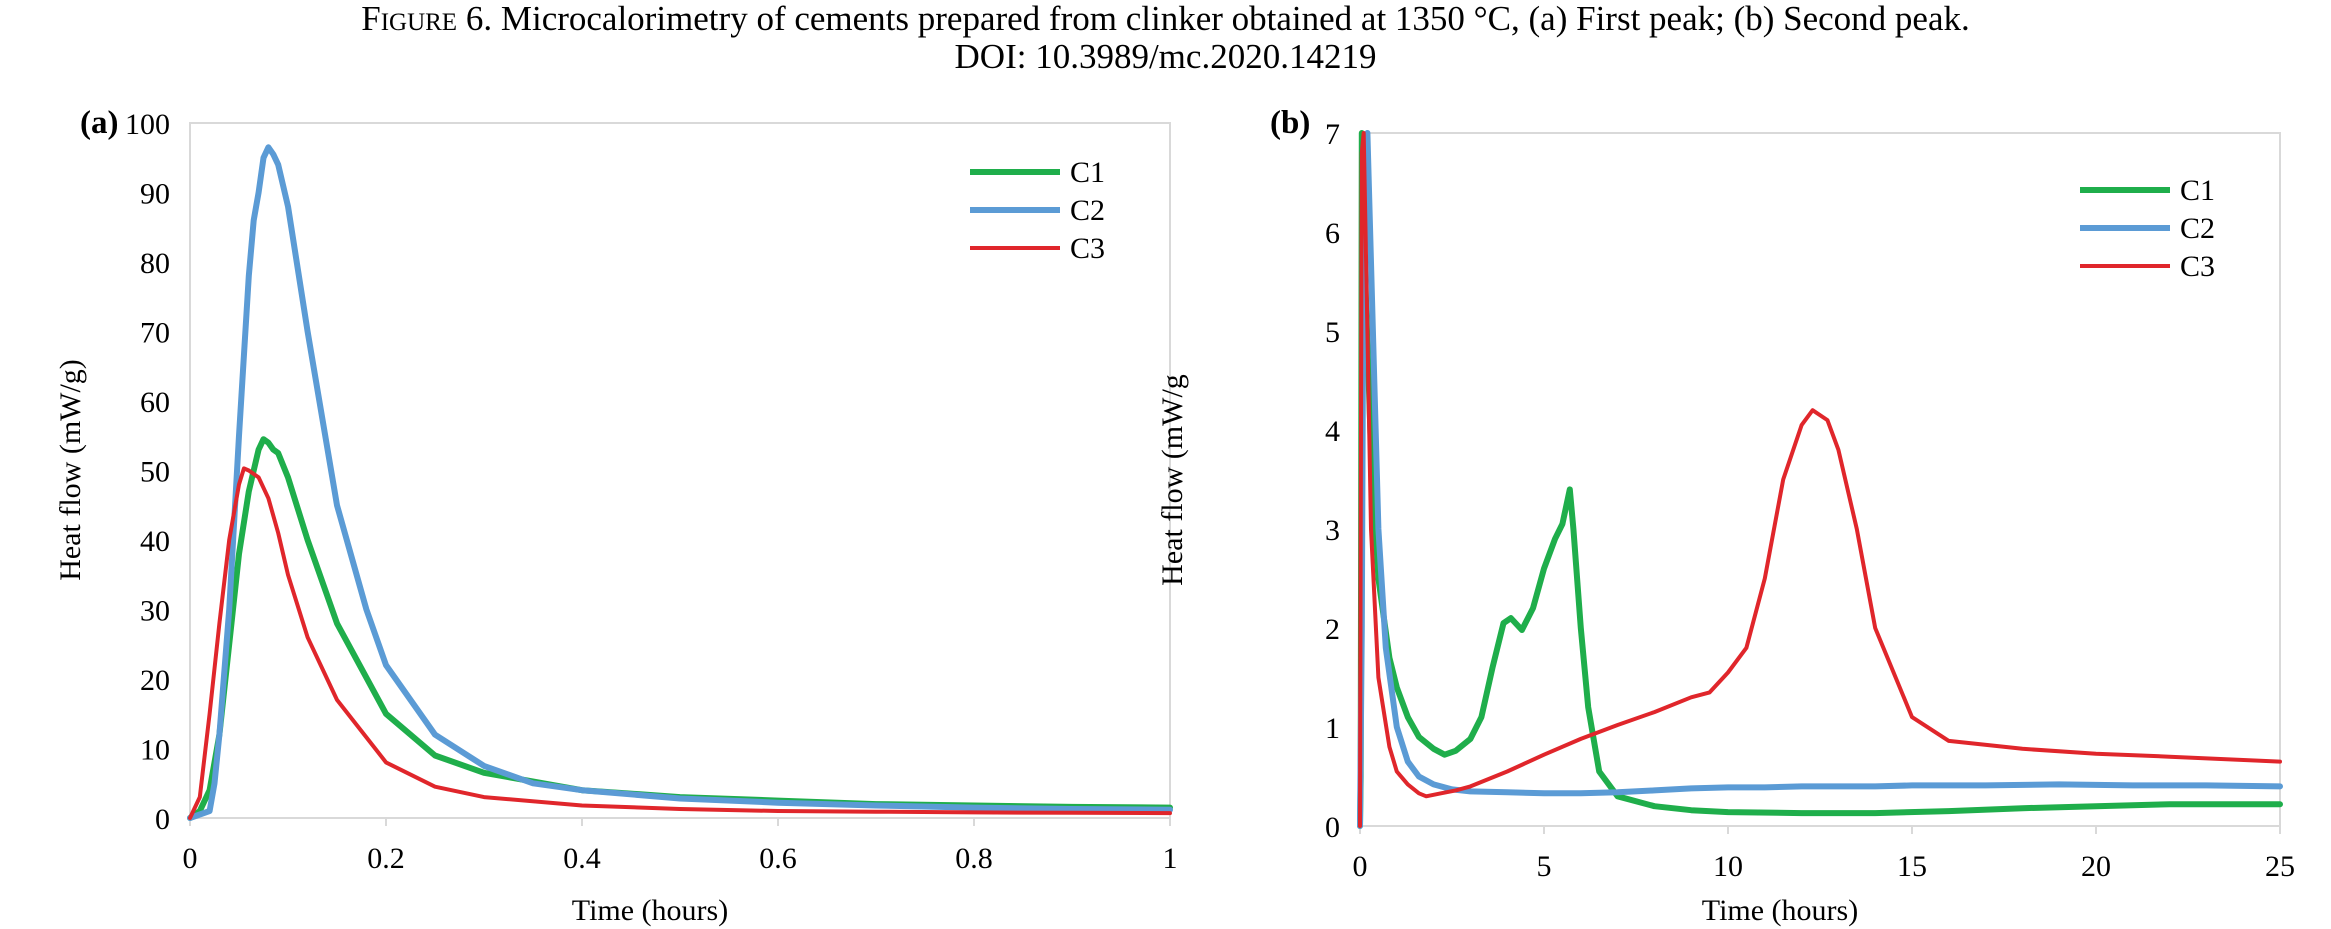 The height and width of the screenshot is (929, 2331). I want to click on panel-label: (b), so click(1290, 123).